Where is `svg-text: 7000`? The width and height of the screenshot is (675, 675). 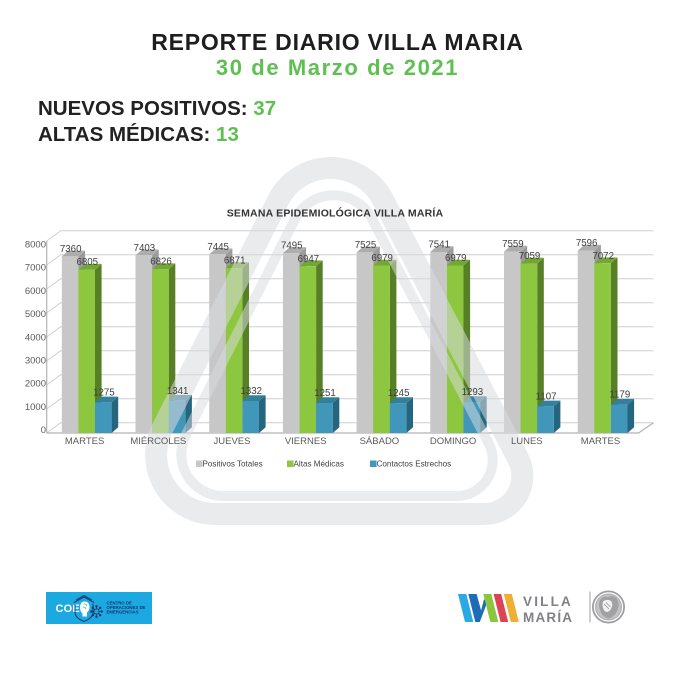 svg-text: 7000 is located at coordinates (35, 268).